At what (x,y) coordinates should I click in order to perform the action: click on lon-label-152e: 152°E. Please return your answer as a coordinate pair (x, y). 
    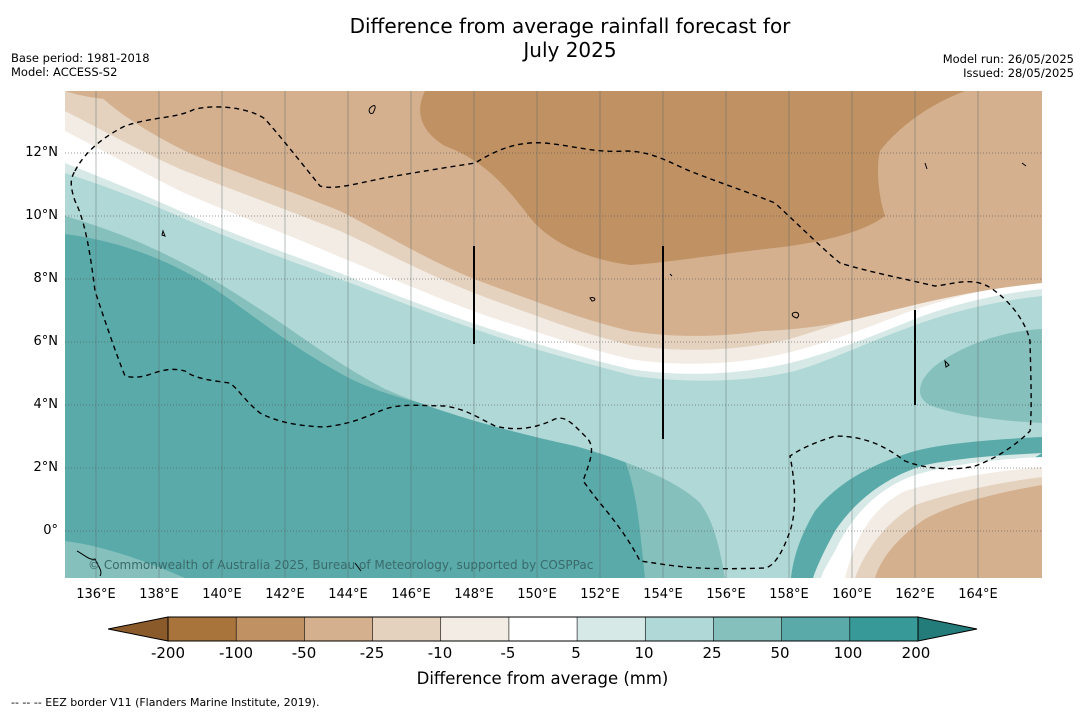
    Looking at the image, I should click on (600, 594).